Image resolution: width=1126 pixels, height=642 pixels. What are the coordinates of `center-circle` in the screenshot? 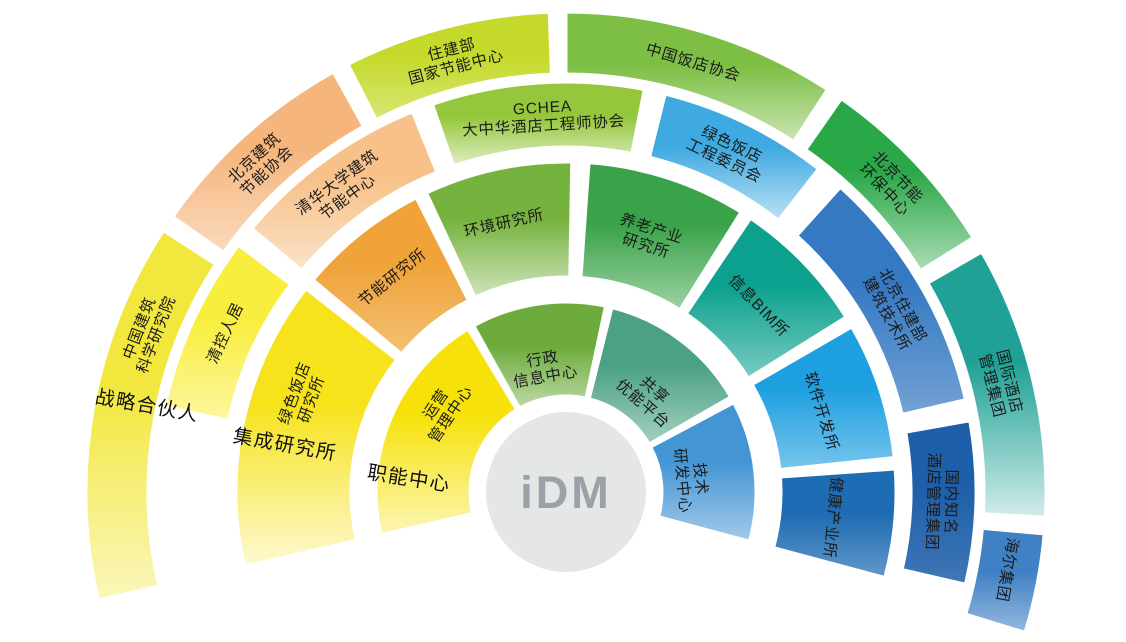 It's located at (566, 492).